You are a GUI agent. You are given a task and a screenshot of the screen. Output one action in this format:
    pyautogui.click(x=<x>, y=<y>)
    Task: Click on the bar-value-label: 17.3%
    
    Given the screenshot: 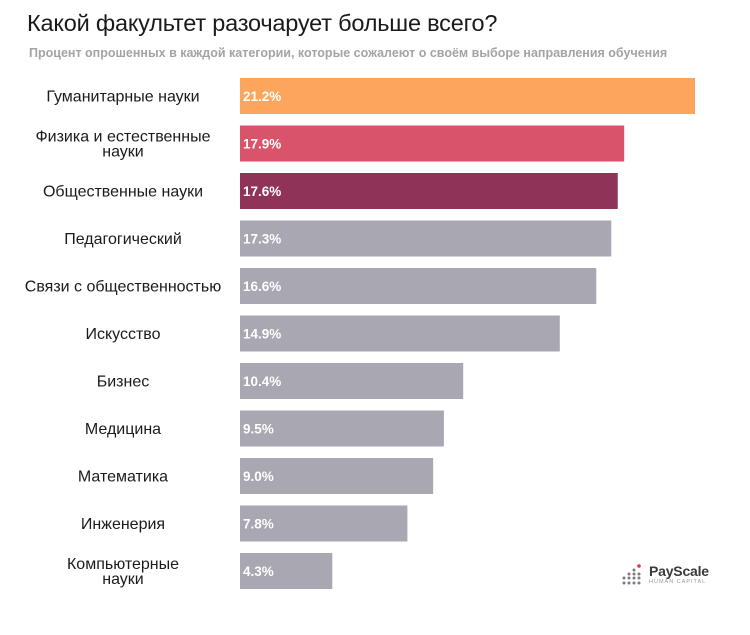 What is the action you would take?
    pyautogui.click(x=262, y=239)
    